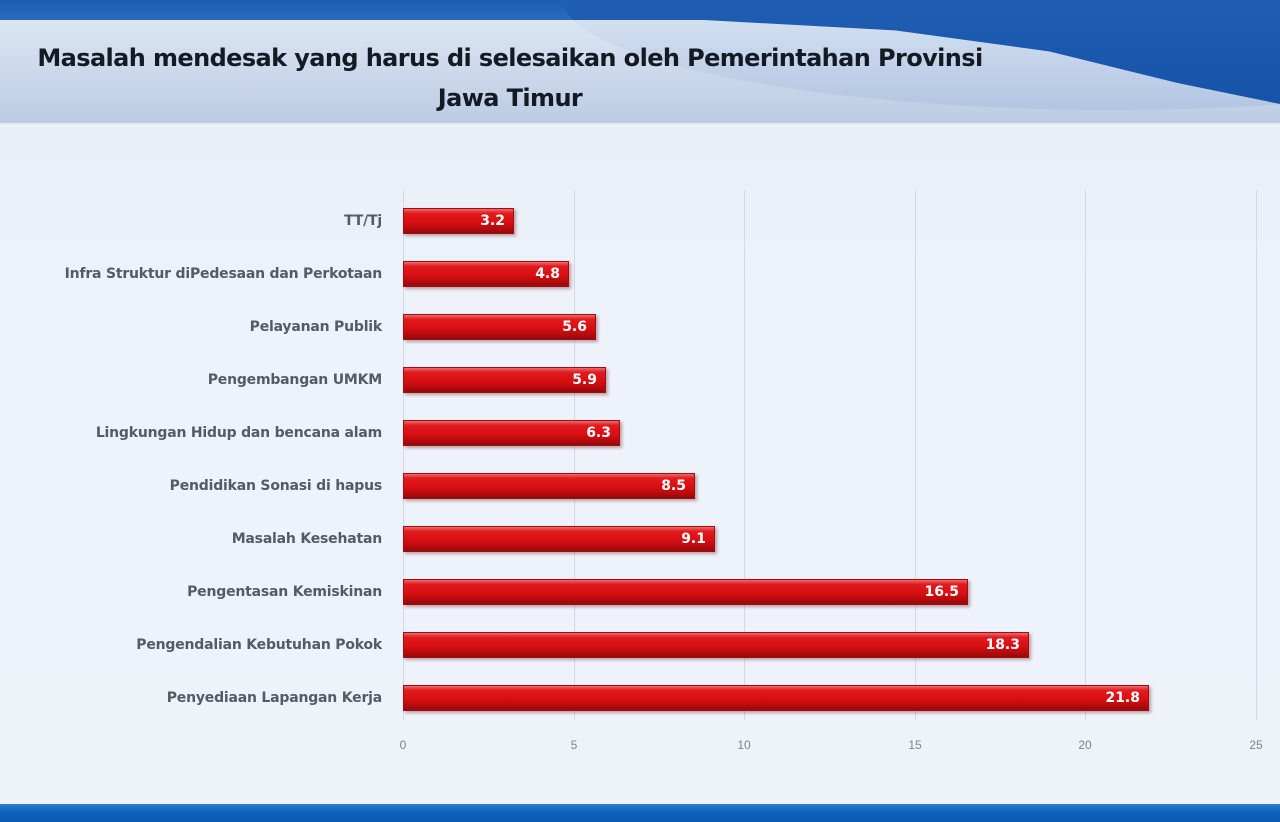 This screenshot has width=1280, height=822. What do you see at coordinates (598, 433) in the screenshot?
I see `bar-value-label: 6.3` at bounding box center [598, 433].